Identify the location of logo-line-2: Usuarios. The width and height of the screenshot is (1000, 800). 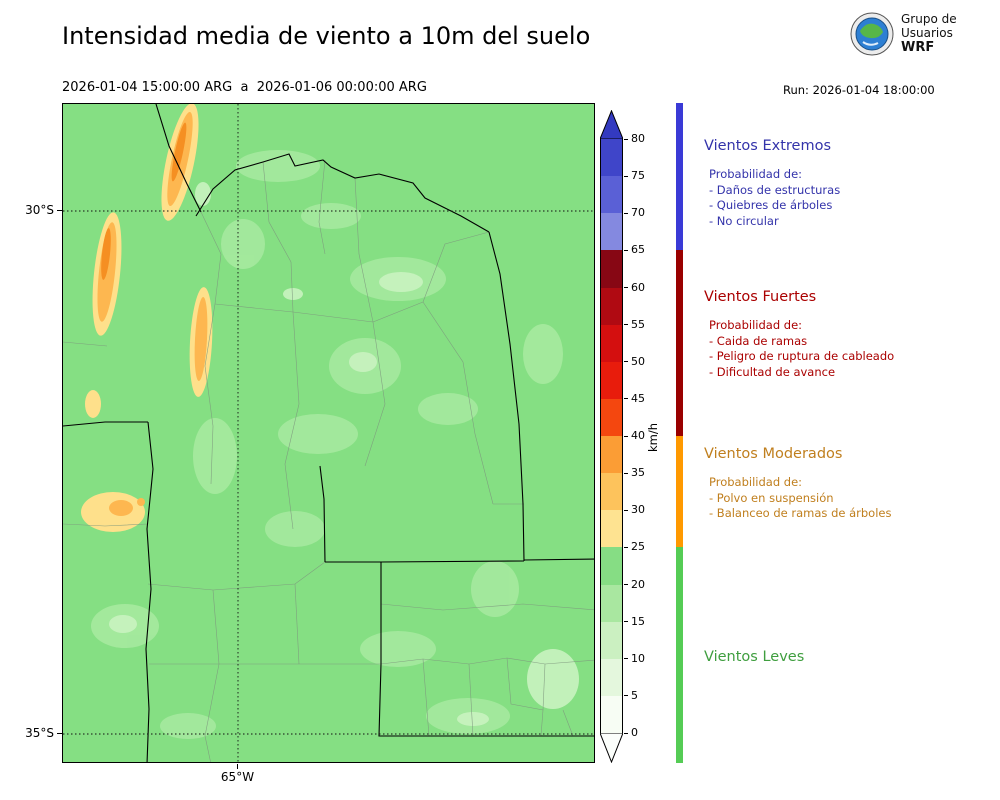
(927, 33).